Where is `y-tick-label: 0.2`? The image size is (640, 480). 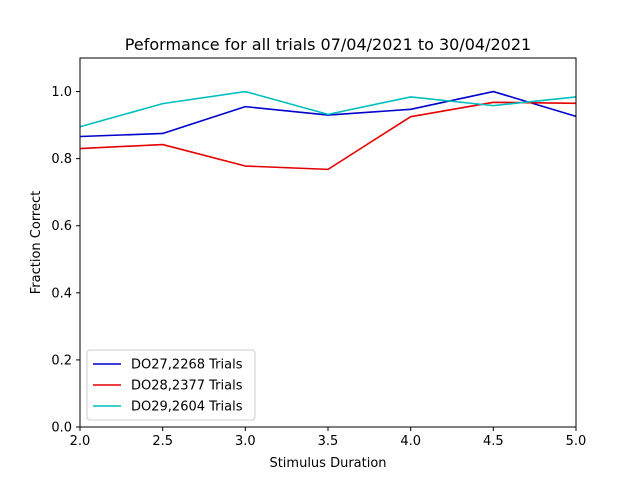 y-tick-label: 0.2 is located at coordinates (61, 360).